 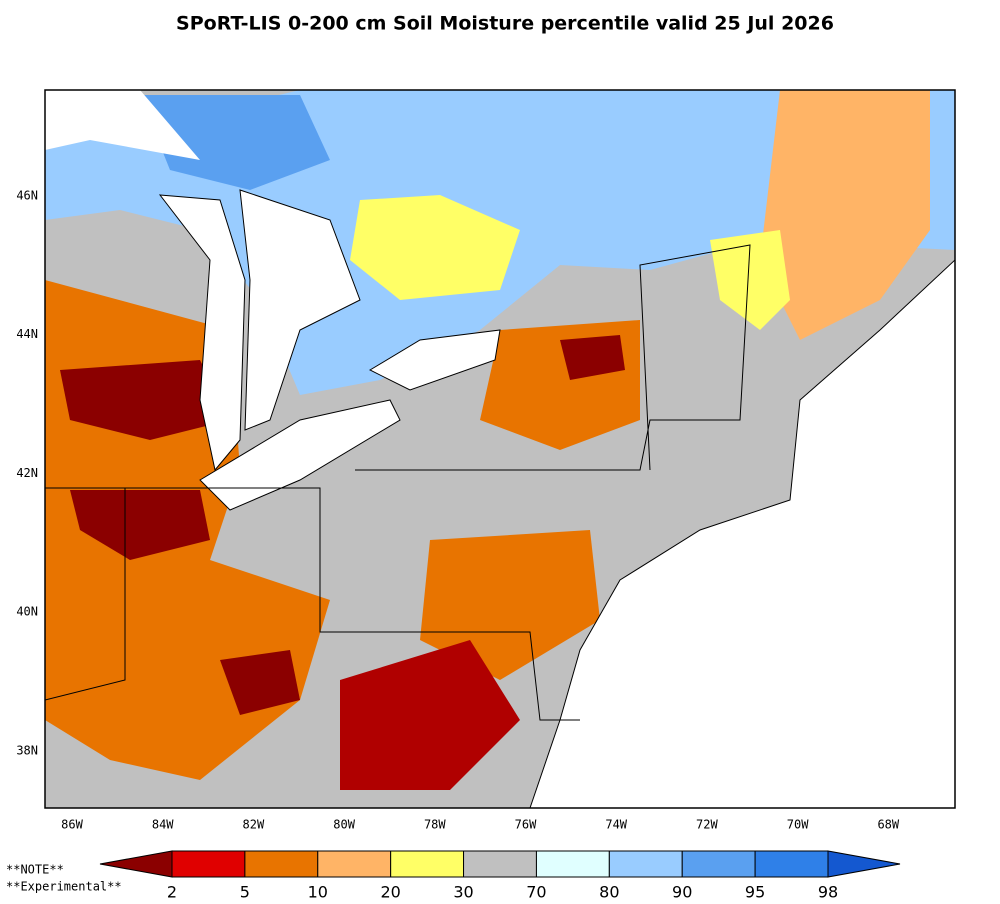 What do you see at coordinates (172, 892) in the screenshot?
I see `colorbar-label: 2` at bounding box center [172, 892].